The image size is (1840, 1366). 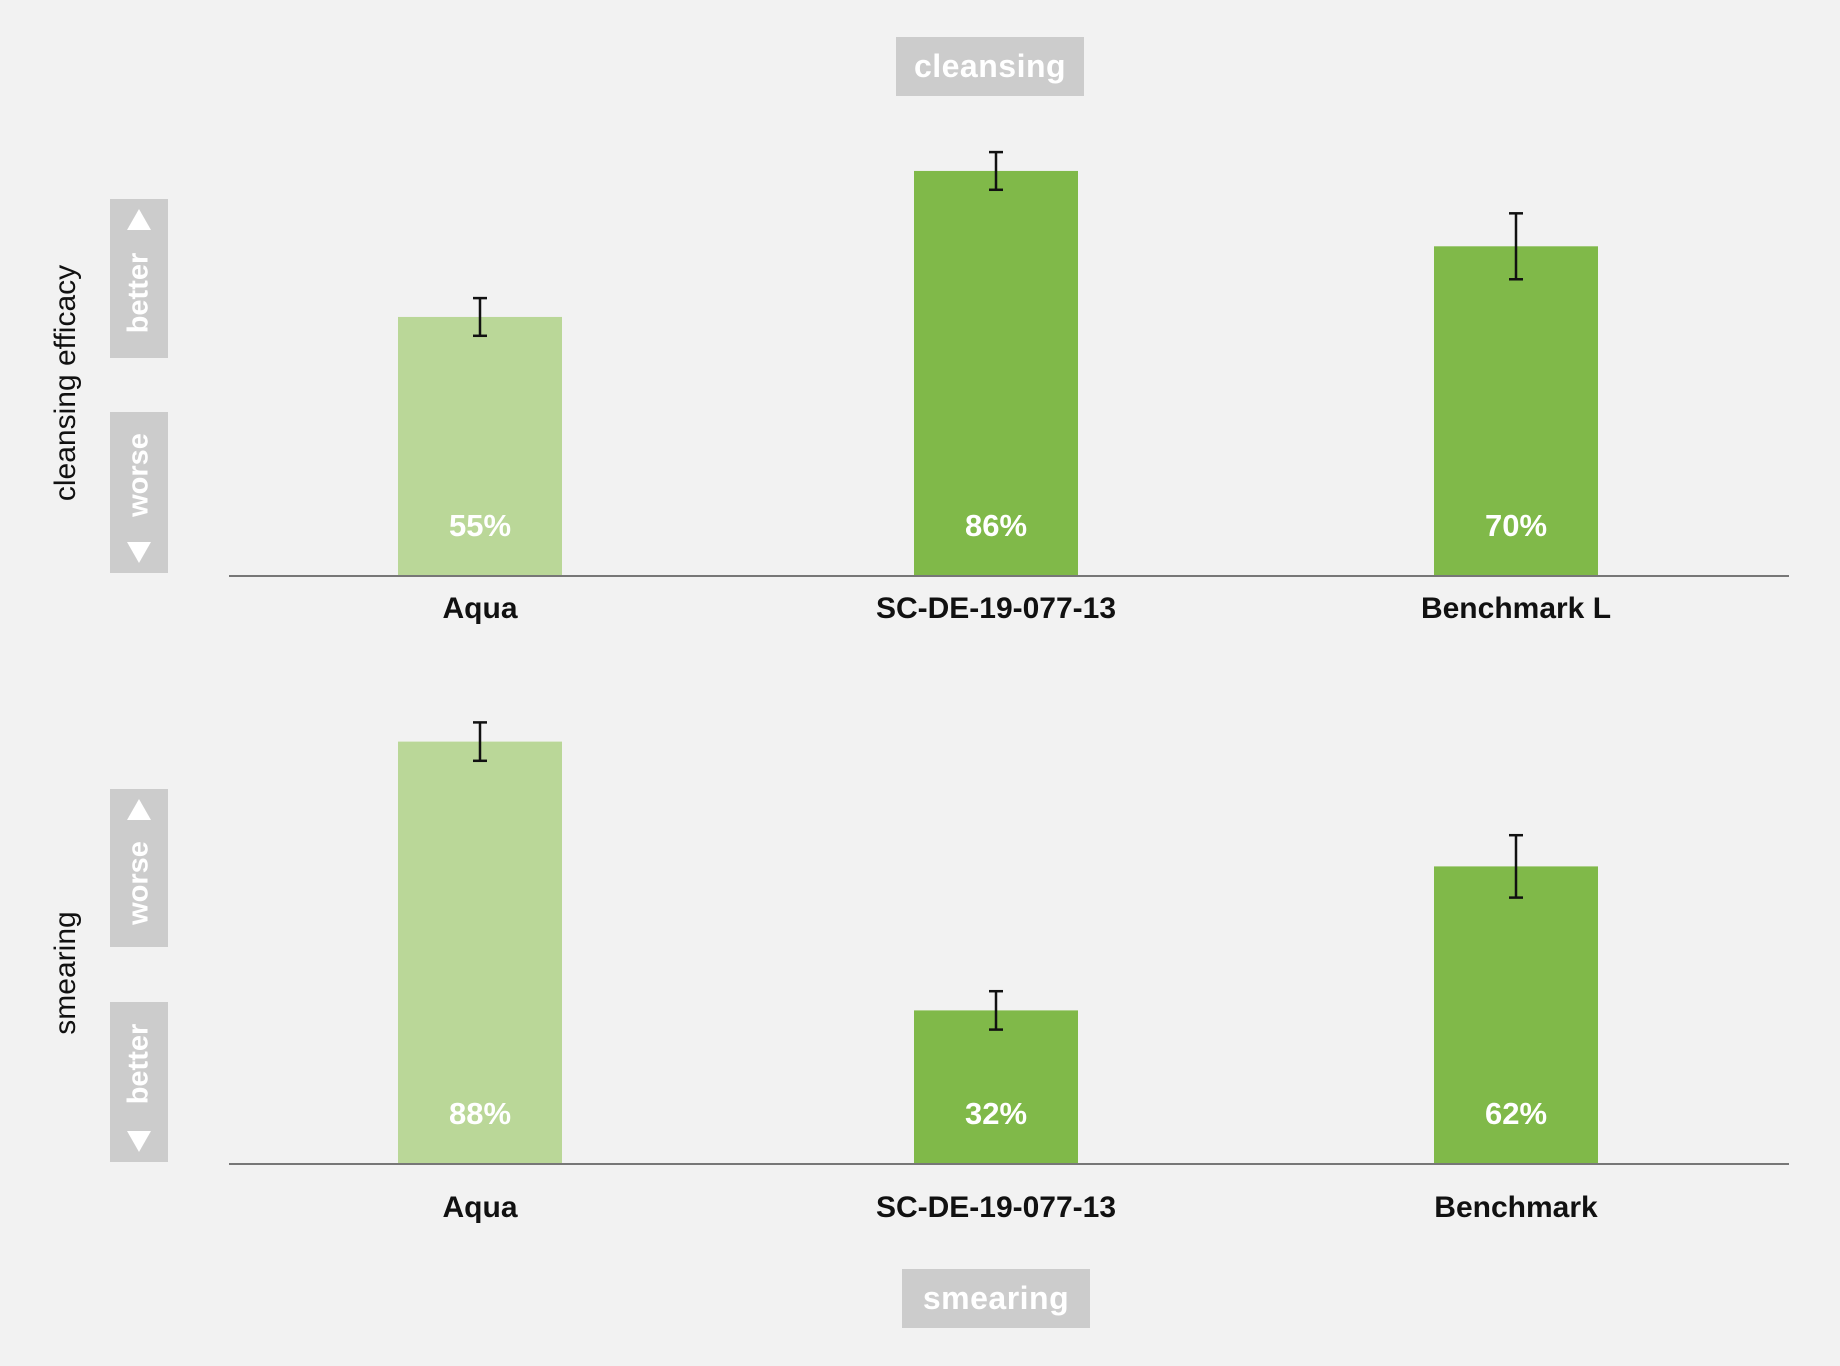 I want to click on smearing-panel-tag: smearing, so click(x=996, y=1298).